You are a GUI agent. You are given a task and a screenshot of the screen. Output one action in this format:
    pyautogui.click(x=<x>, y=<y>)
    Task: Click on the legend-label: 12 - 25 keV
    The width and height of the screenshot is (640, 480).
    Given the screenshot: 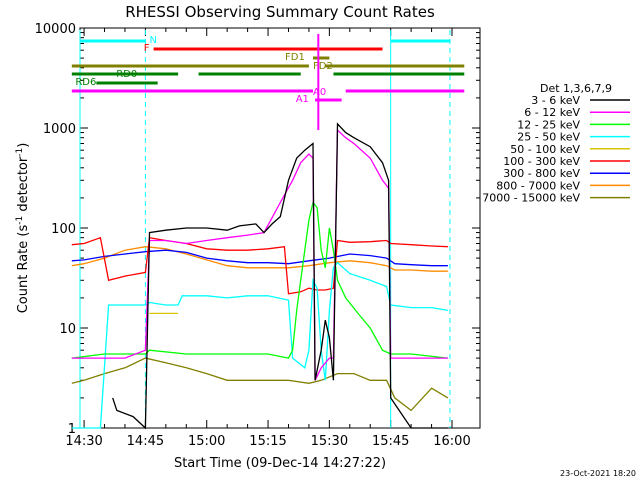 What is the action you would take?
    pyautogui.click(x=548, y=124)
    